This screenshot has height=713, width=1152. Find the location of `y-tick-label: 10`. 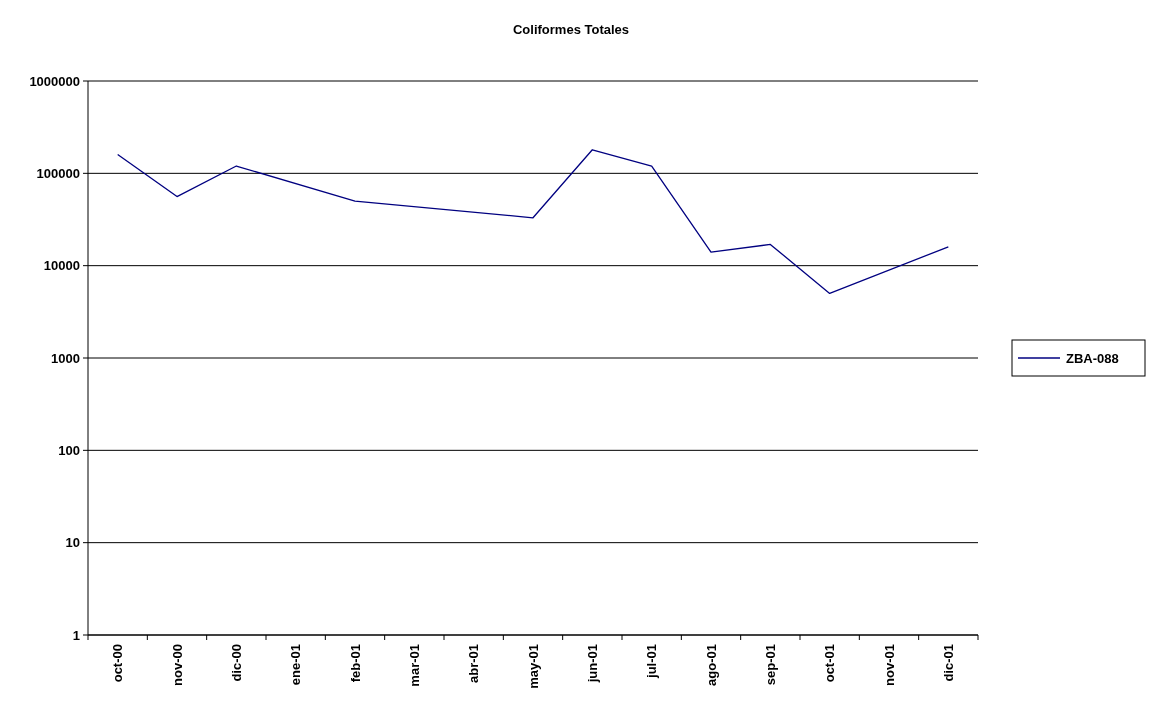

y-tick-label: 10 is located at coordinates (72, 543).